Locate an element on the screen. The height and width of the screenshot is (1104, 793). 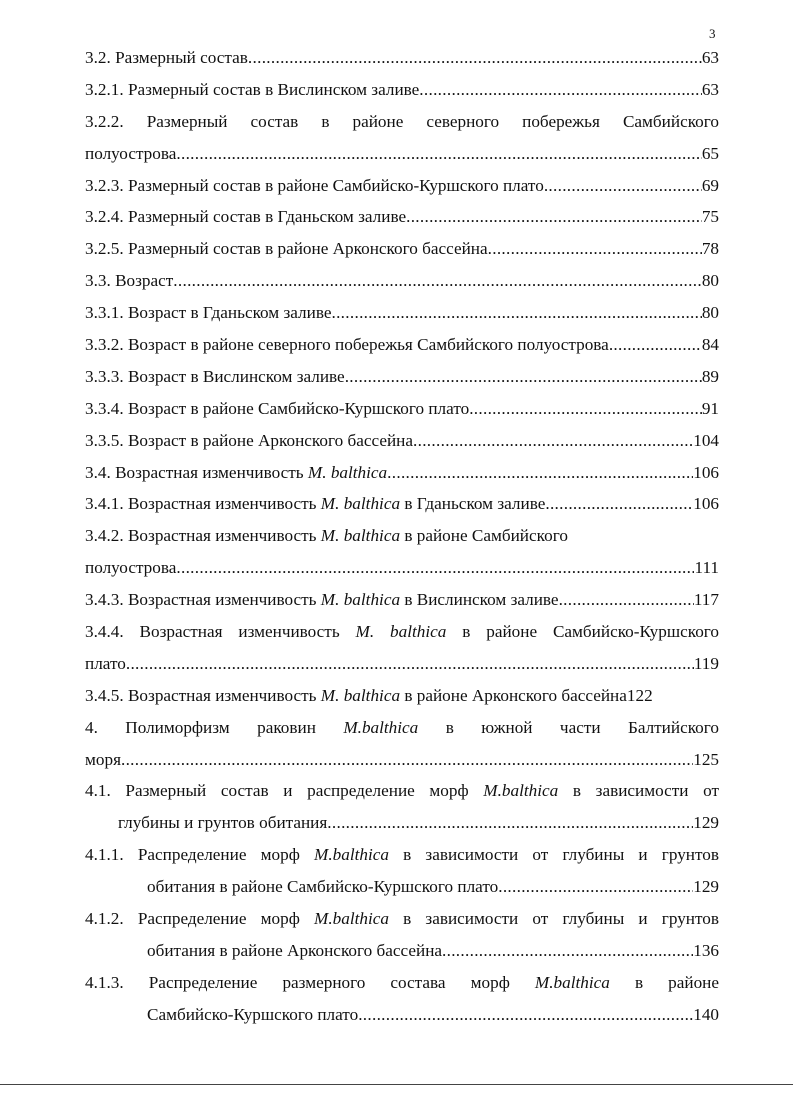
text-segment: в районе Самбийского is located at coordinates (484, 536).